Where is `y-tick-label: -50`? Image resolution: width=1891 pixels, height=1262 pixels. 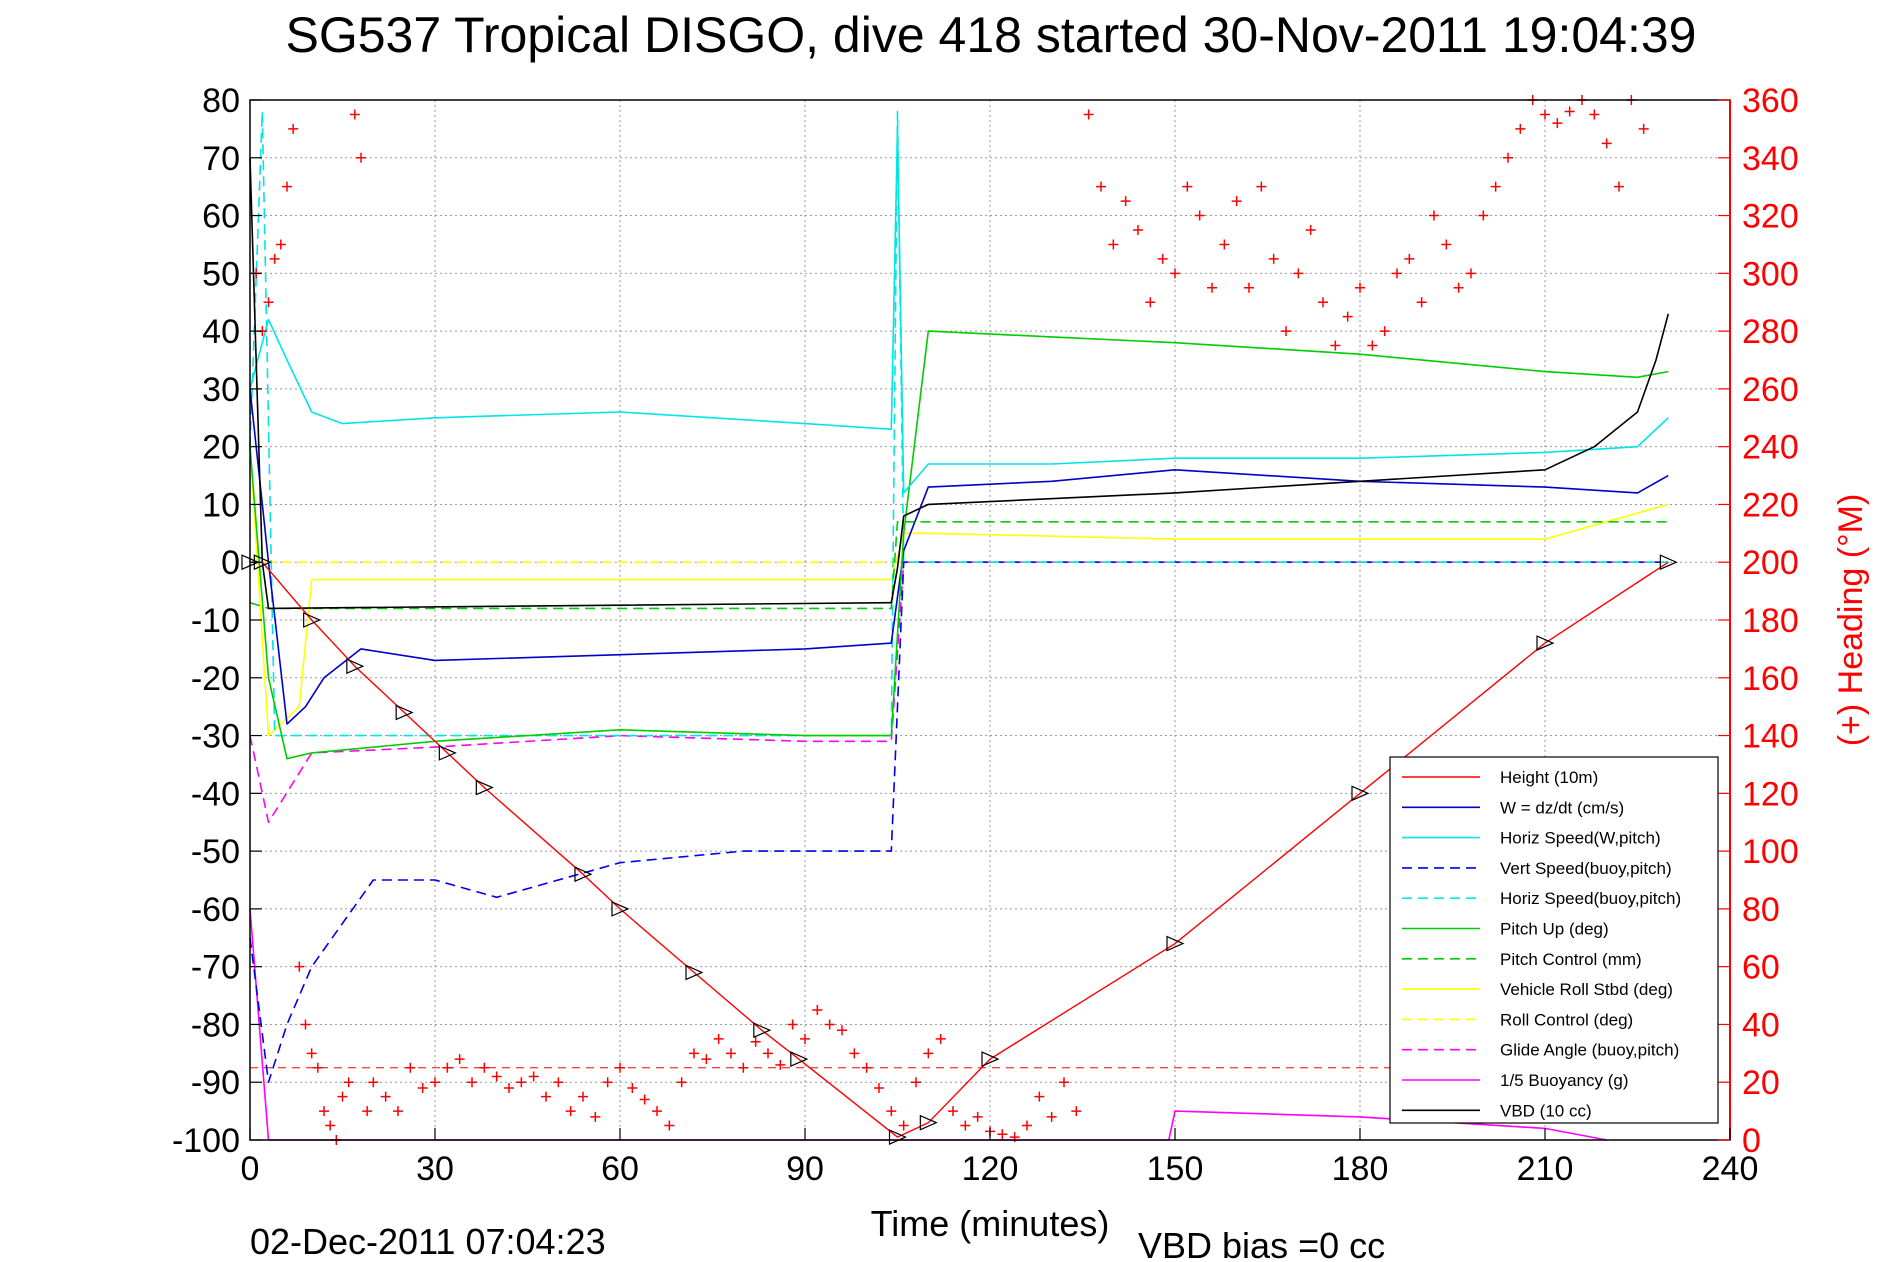 y-tick-label: -50 is located at coordinates (215, 852).